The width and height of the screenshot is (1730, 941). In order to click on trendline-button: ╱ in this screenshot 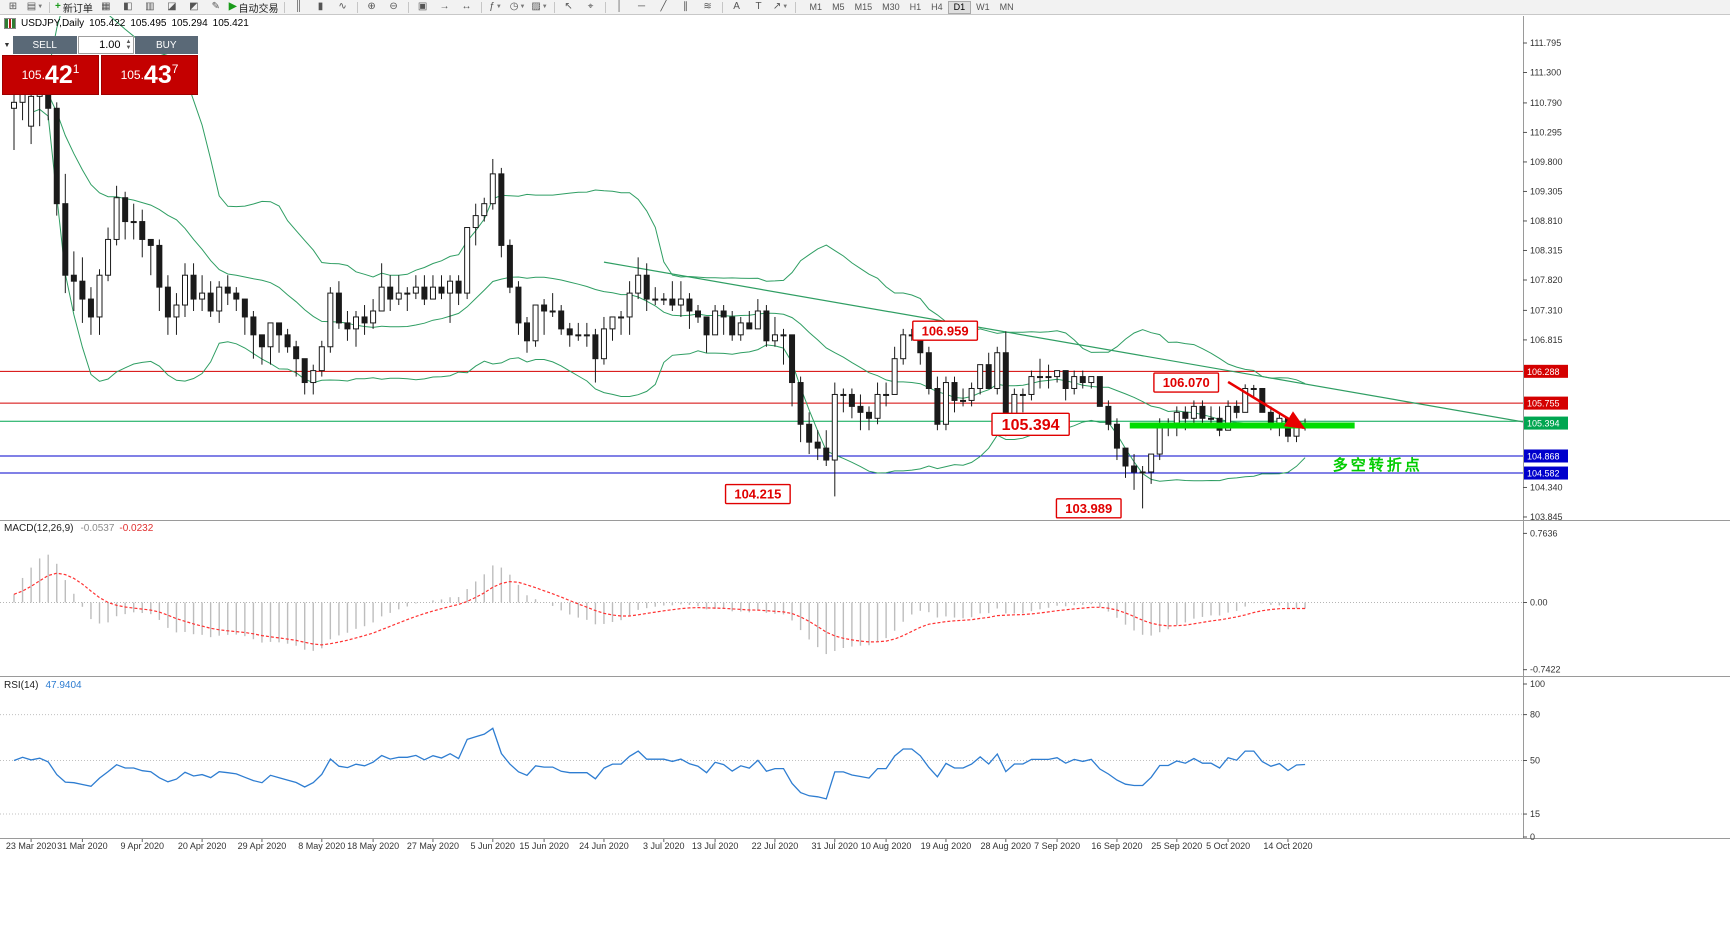, I will do `click(664, 7)`.